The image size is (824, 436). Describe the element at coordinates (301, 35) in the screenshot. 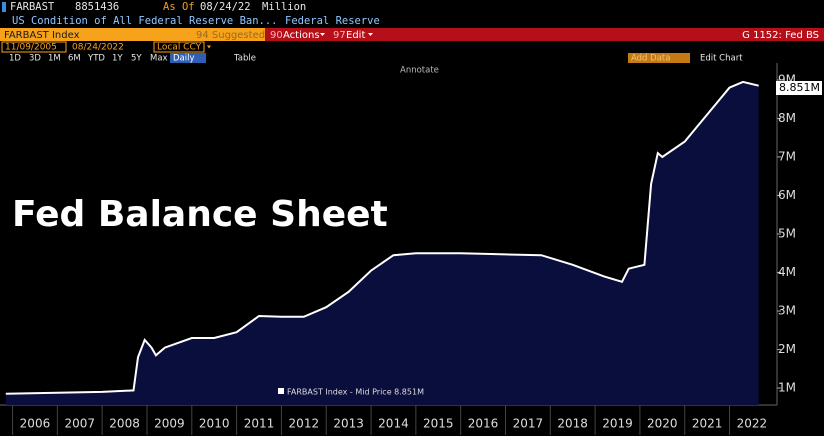

I see `actions: Actions` at that location.